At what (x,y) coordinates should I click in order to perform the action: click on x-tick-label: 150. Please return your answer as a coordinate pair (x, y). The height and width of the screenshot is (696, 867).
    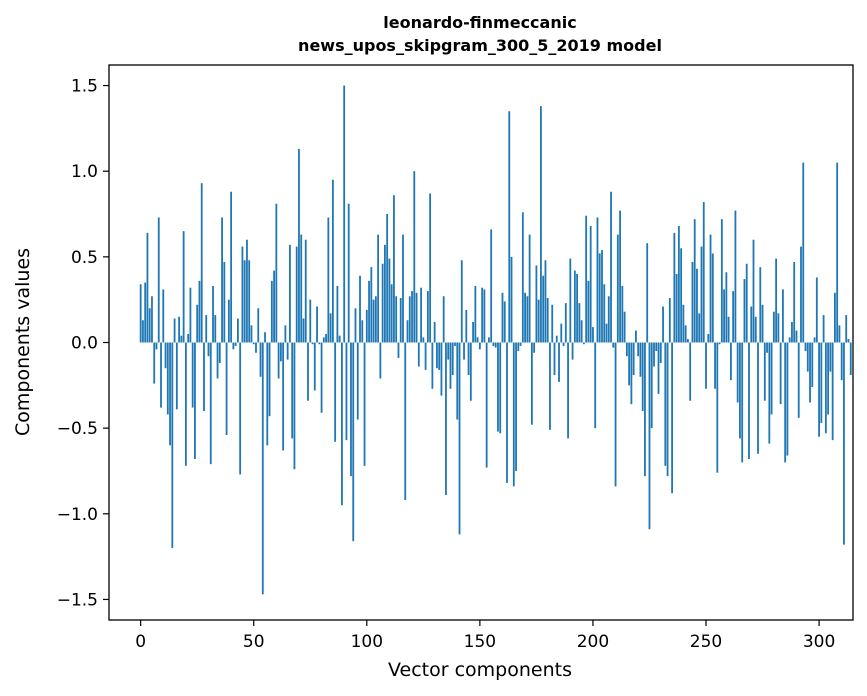
    Looking at the image, I should click on (480, 642).